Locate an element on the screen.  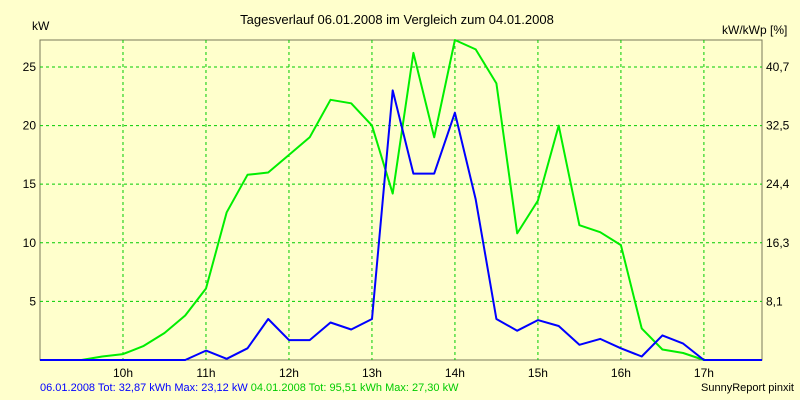
footer-blue-stats: 06.01.2008 Tot: 32,87 kWh Max: 23,12 kW is located at coordinates (144, 388).